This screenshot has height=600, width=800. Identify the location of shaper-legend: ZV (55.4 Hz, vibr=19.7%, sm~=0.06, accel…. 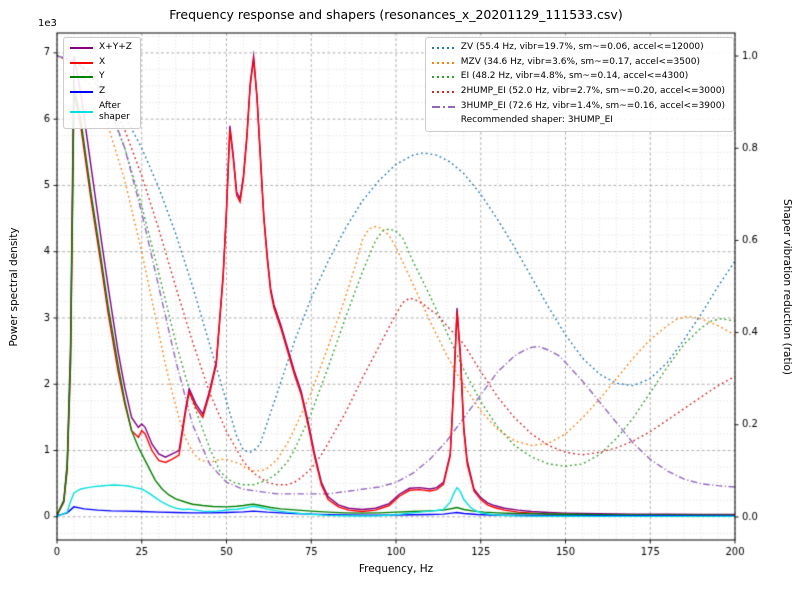
(579, 85).